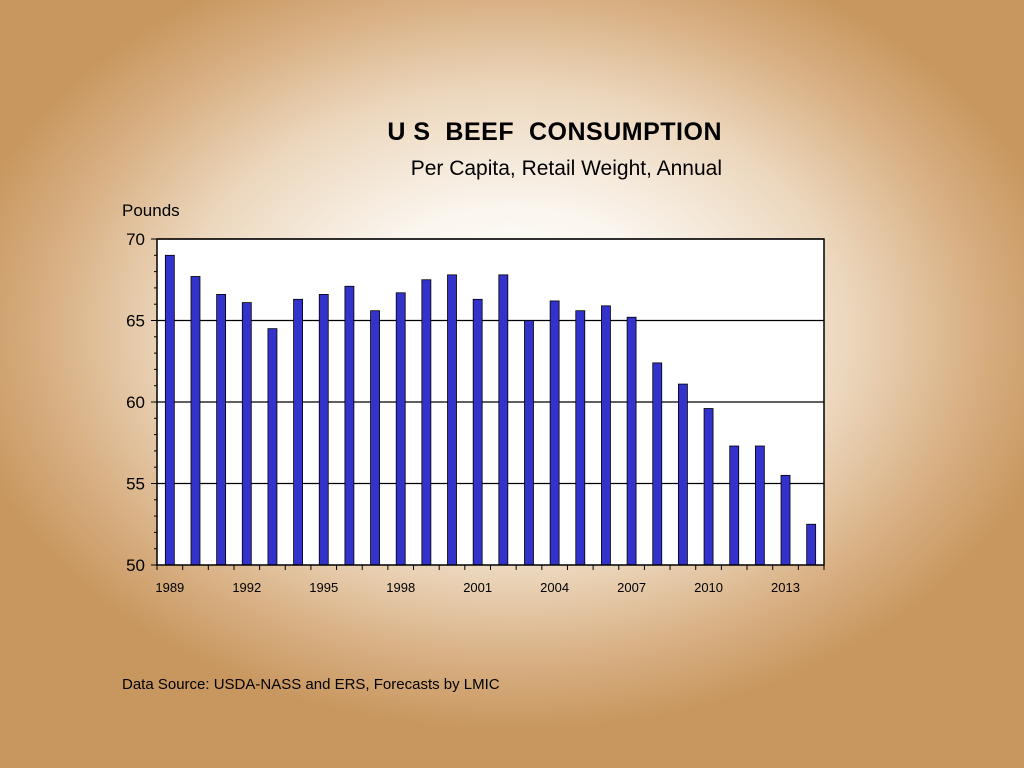  What do you see at coordinates (323, 430) in the screenshot?
I see `bar-1995` at bounding box center [323, 430].